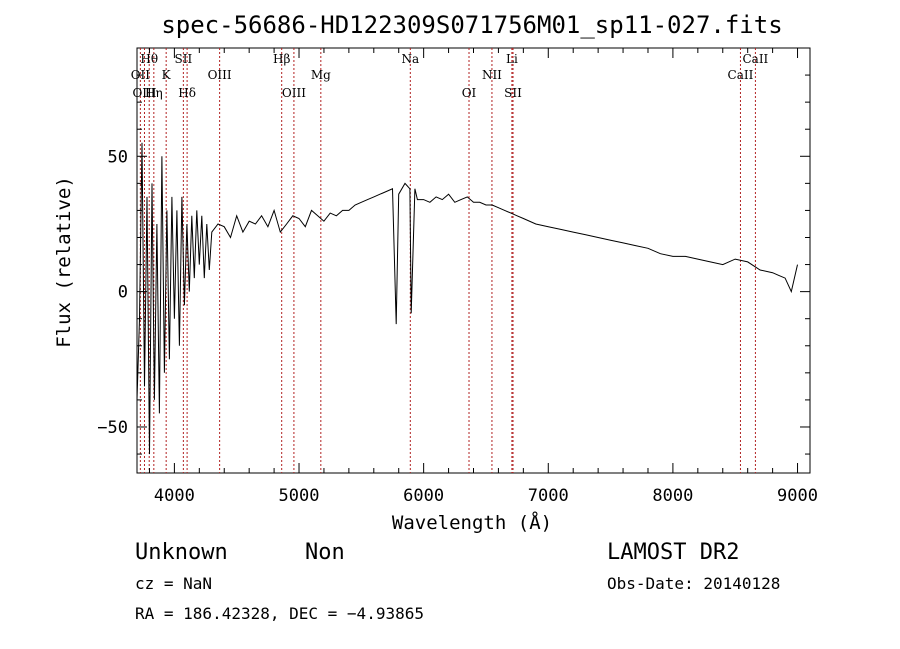 The image size is (900, 649). I want to click on line-label: Hβ, so click(281, 59).